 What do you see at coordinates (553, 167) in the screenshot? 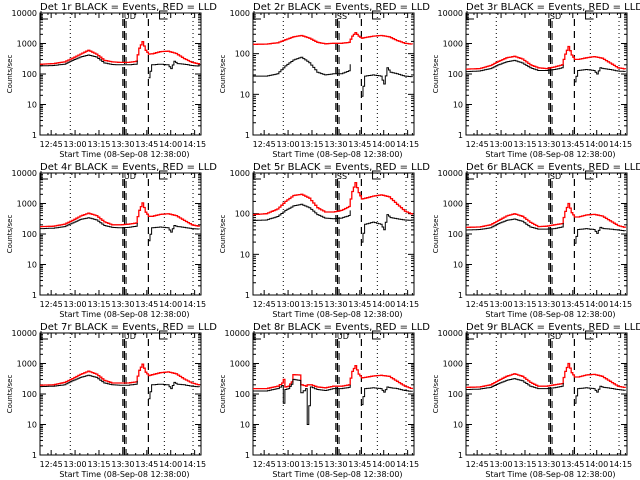
I see `chart-title: Det 6r BLACK = Events, RED = LLD` at bounding box center [553, 167].